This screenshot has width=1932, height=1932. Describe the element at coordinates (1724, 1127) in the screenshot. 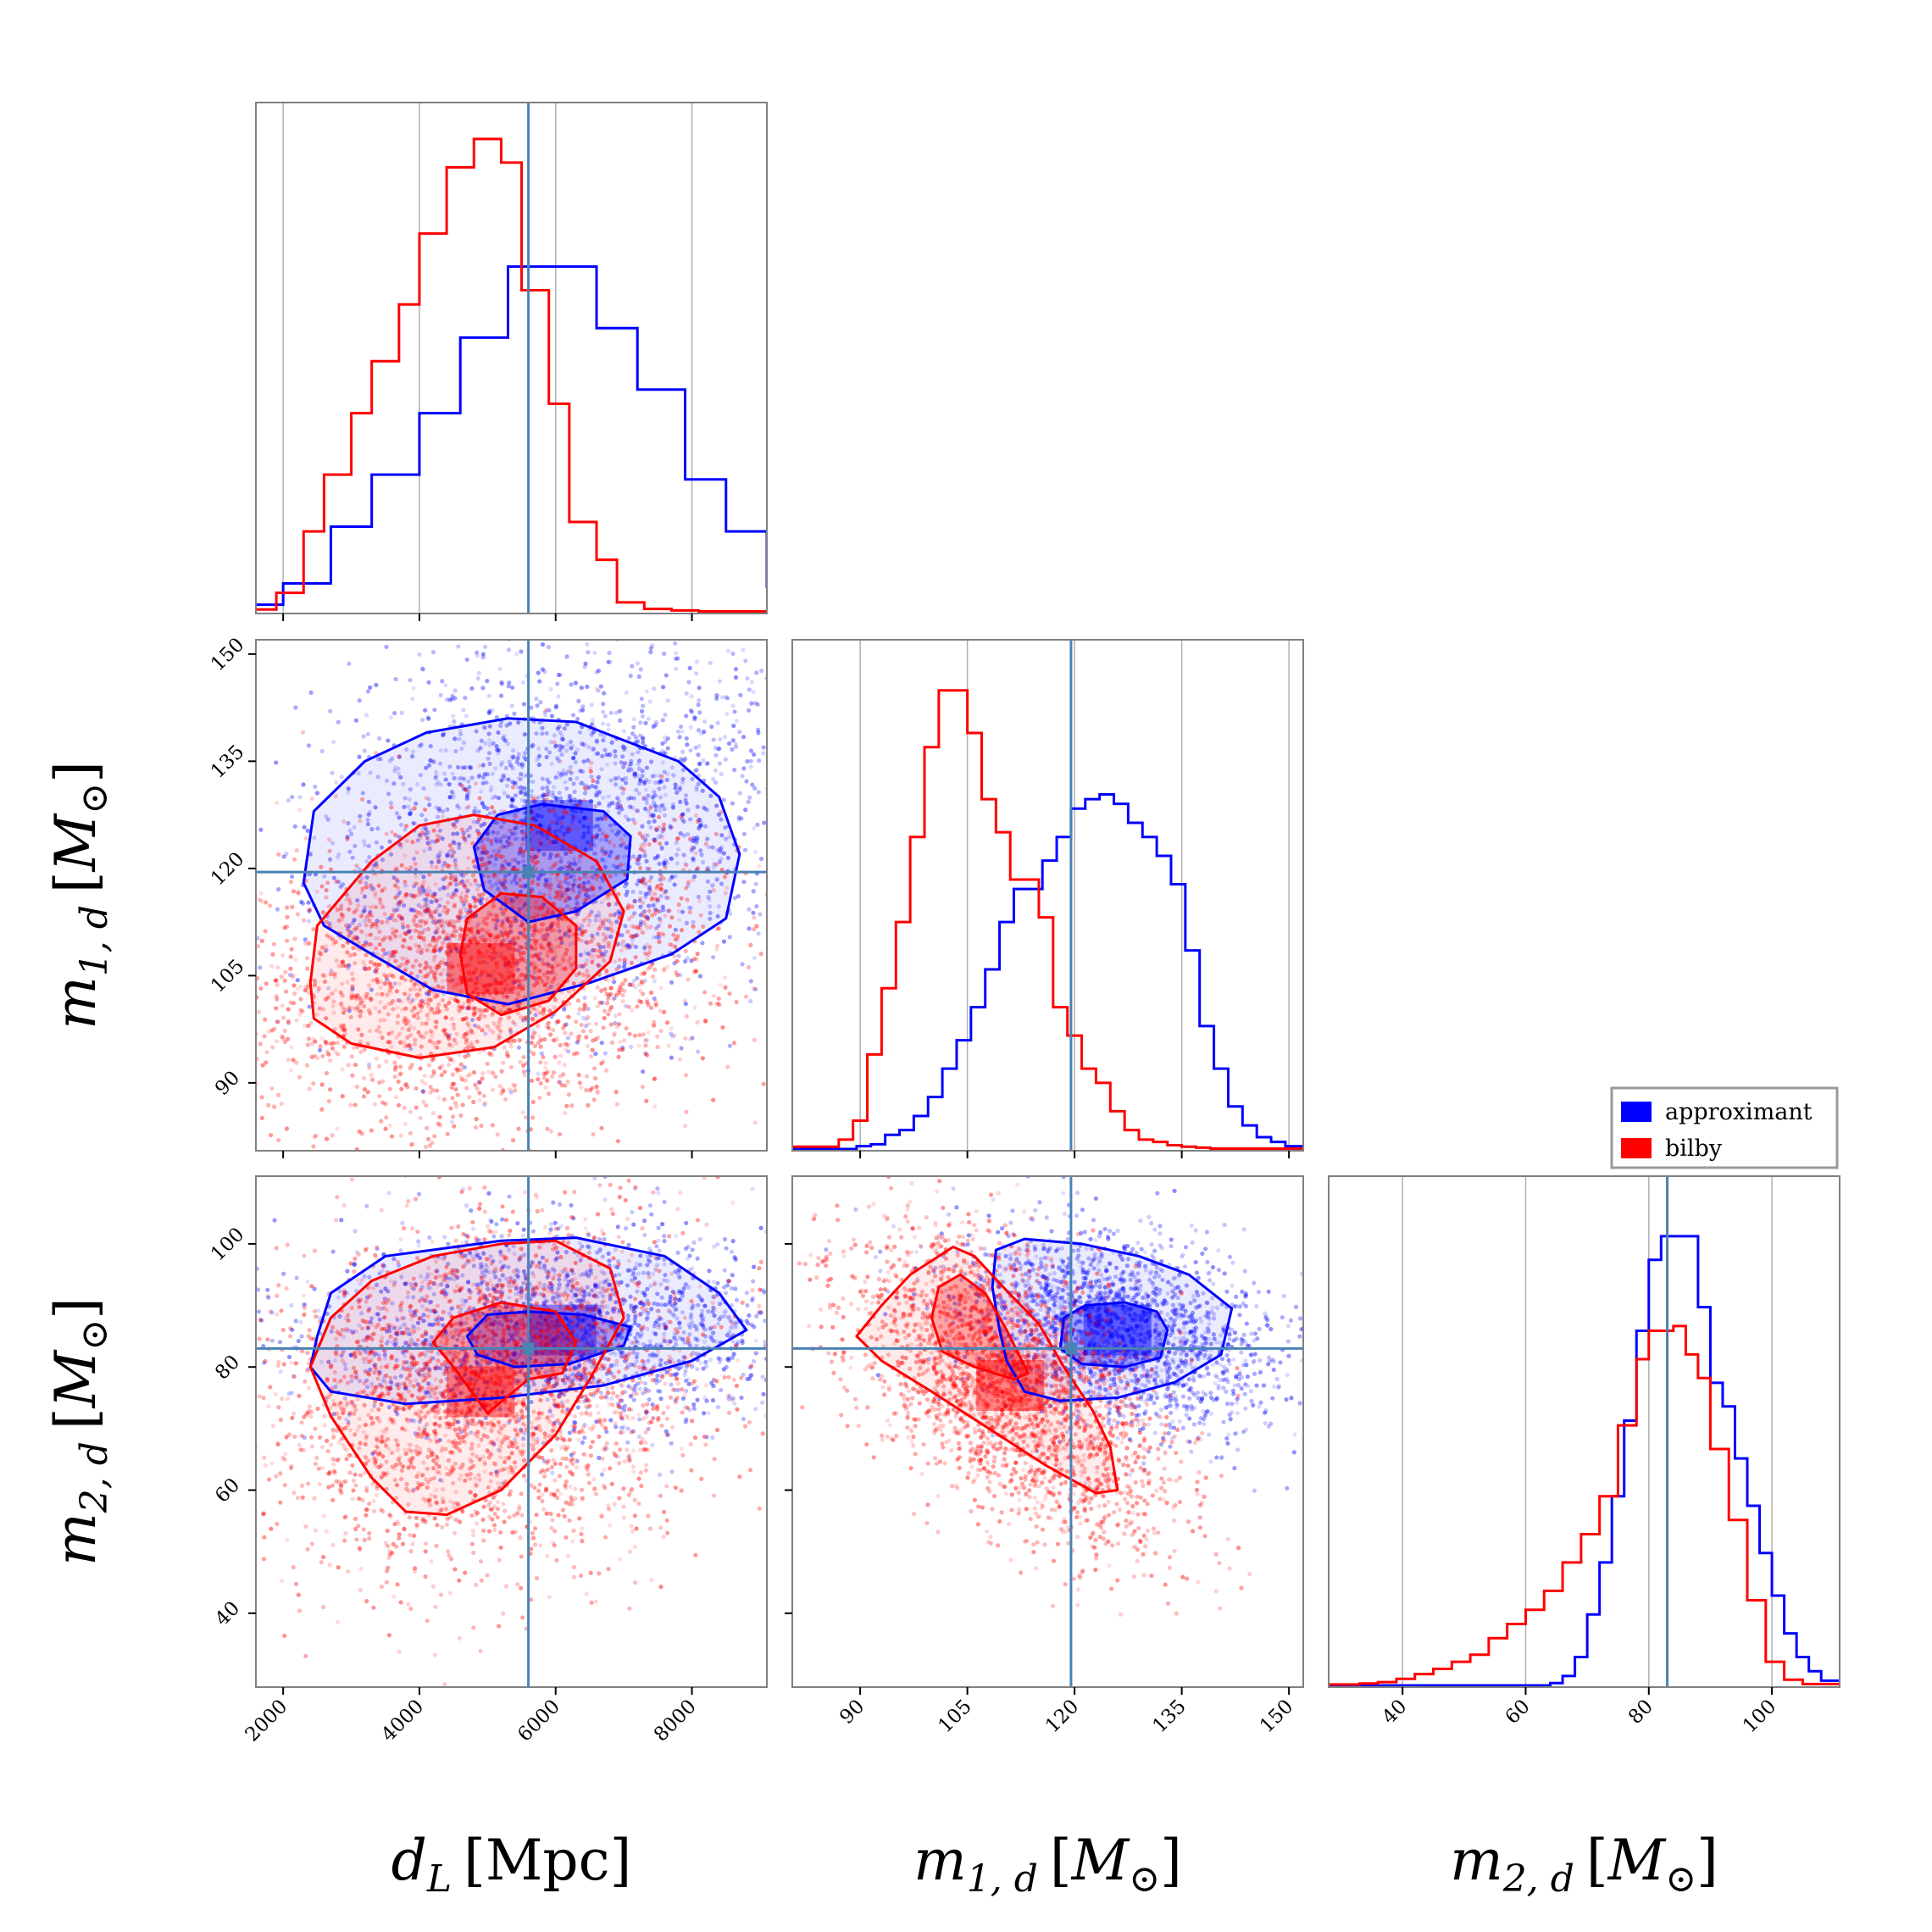

I see `legend: approximant bilby` at that location.